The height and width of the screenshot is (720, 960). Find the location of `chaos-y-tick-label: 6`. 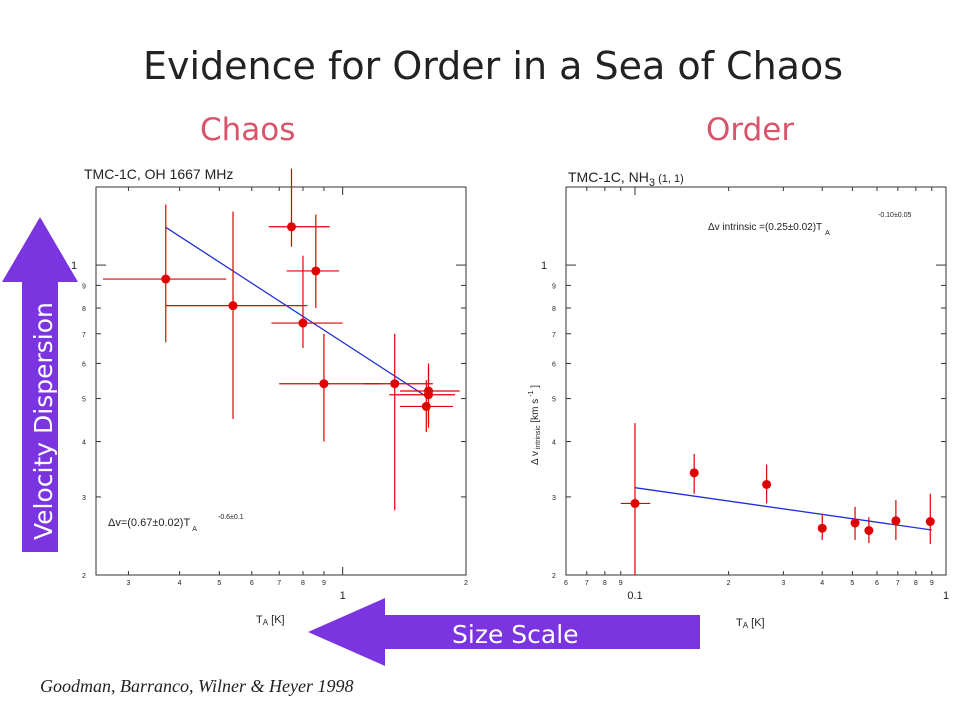

chaos-y-tick-label: 6 is located at coordinates (84, 364).